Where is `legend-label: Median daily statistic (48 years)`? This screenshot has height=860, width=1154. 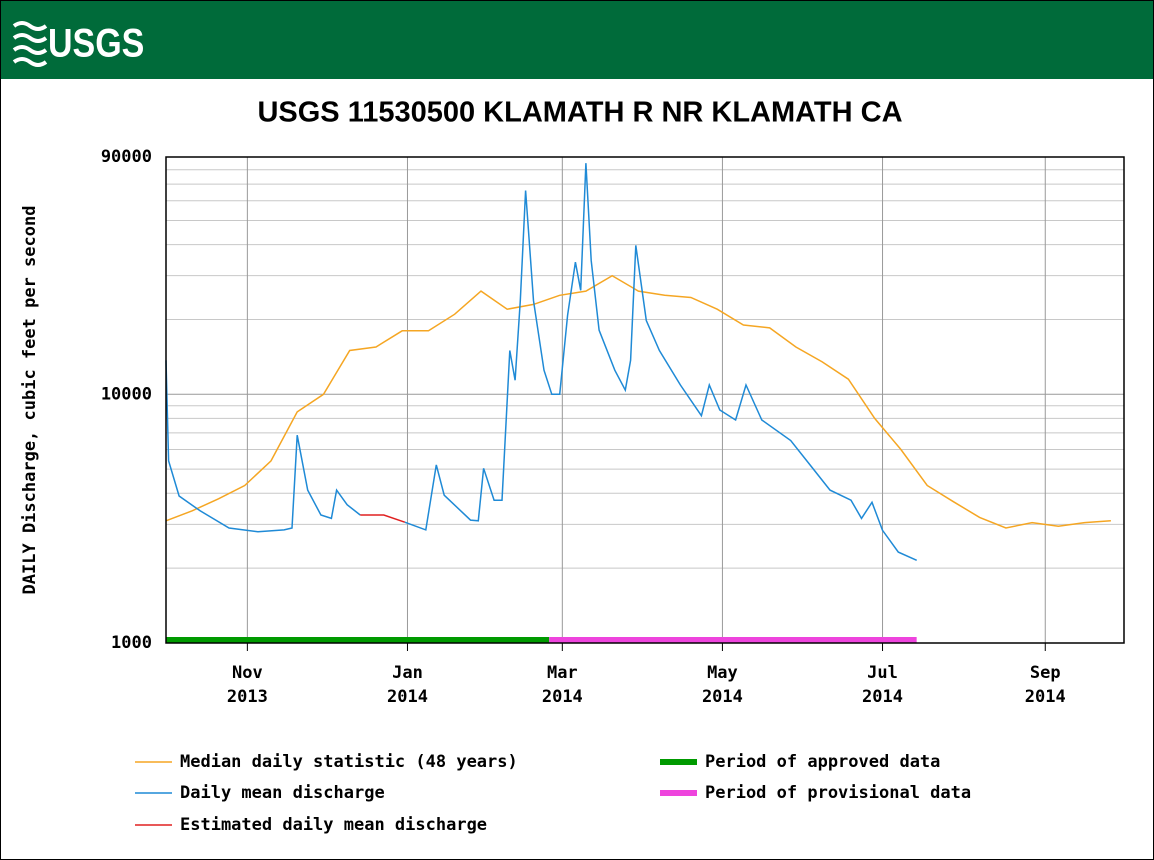 legend-label: Median daily statistic (48 years) is located at coordinates (349, 762).